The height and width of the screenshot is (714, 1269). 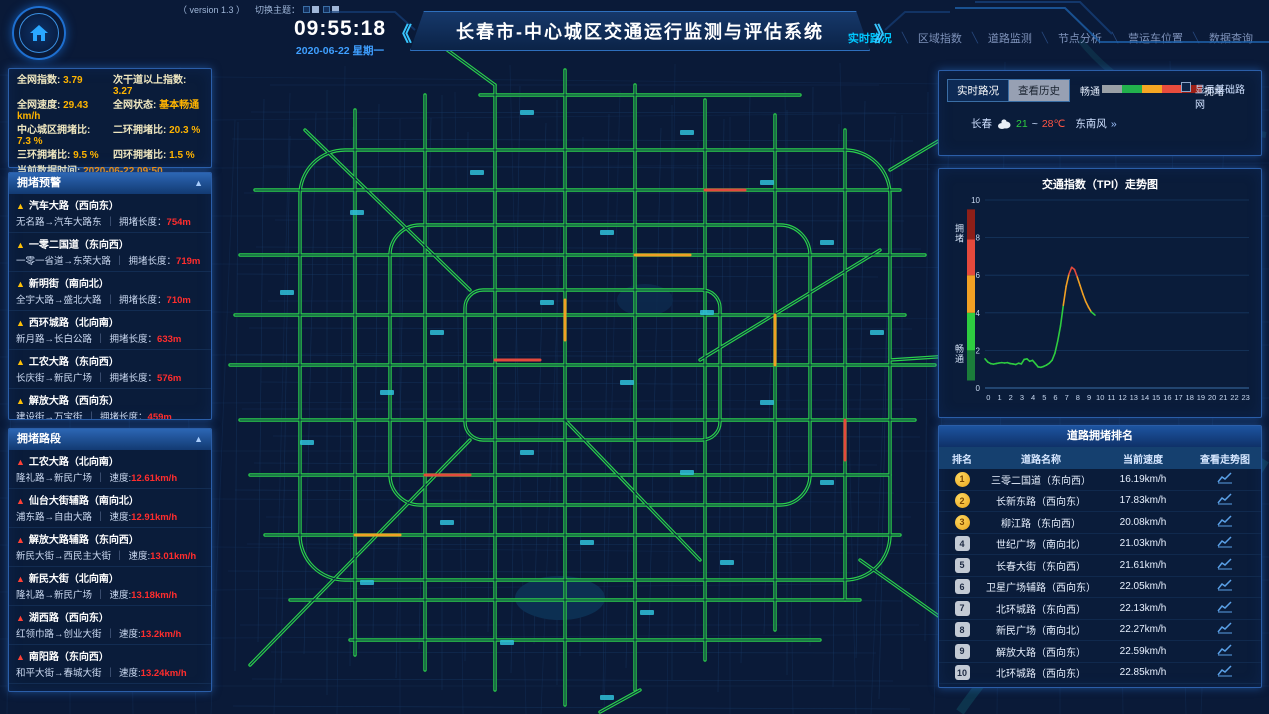 I want to click on warning-road-name: 解放大路（西向东）, so click(x=73, y=401).